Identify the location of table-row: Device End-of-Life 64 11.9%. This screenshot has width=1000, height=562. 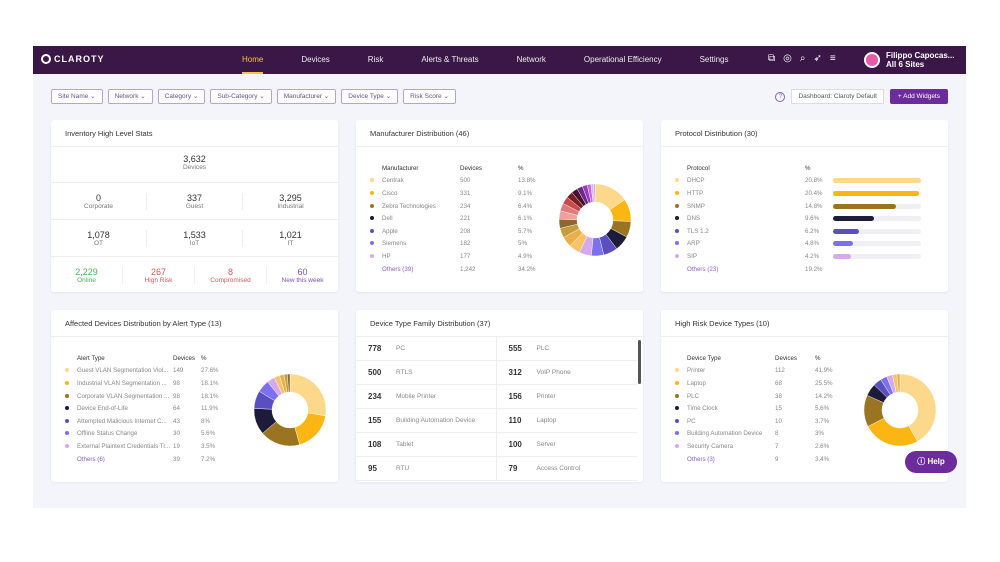
(148, 408).